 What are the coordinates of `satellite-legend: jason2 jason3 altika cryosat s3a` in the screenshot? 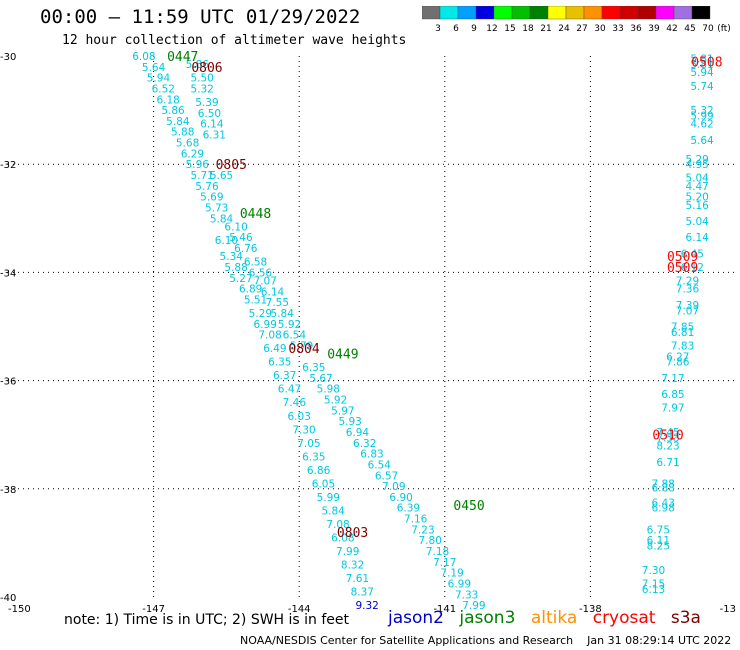 It's located at (549, 618).